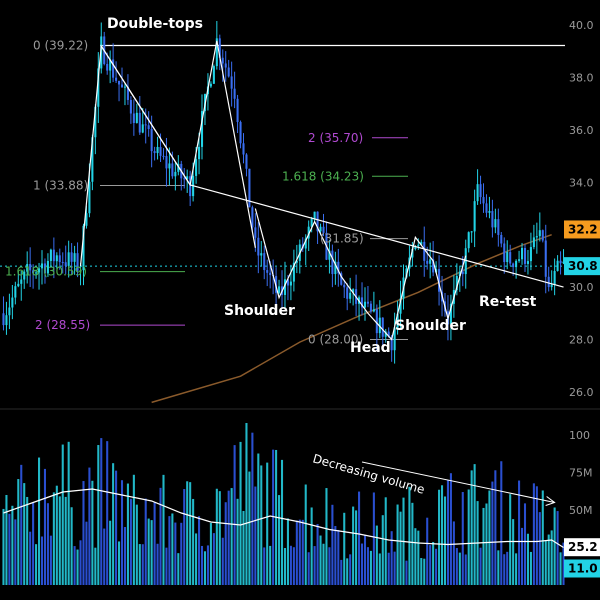 The height and width of the screenshot is (600, 600). I want to click on fib-level-label: 1.618 (30.59), so click(46, 272).